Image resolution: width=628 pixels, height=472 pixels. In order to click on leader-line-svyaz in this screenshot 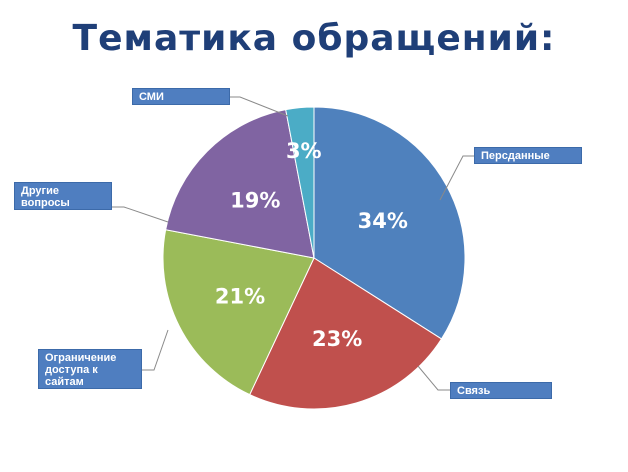, I will do `click(433, 378)`.